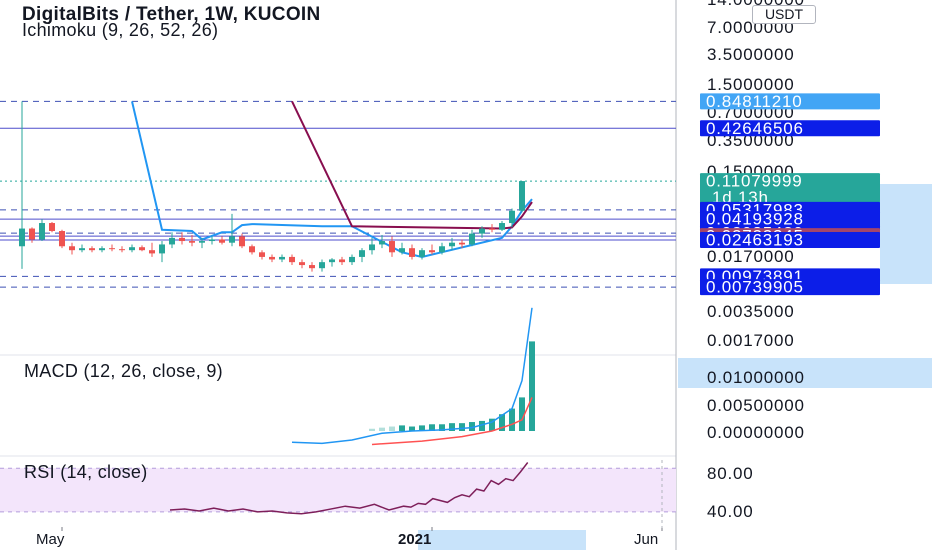  Describe the element at coordinates (730, 473) in the screenshot. I see `rsi-tick: 80.00` at that location.